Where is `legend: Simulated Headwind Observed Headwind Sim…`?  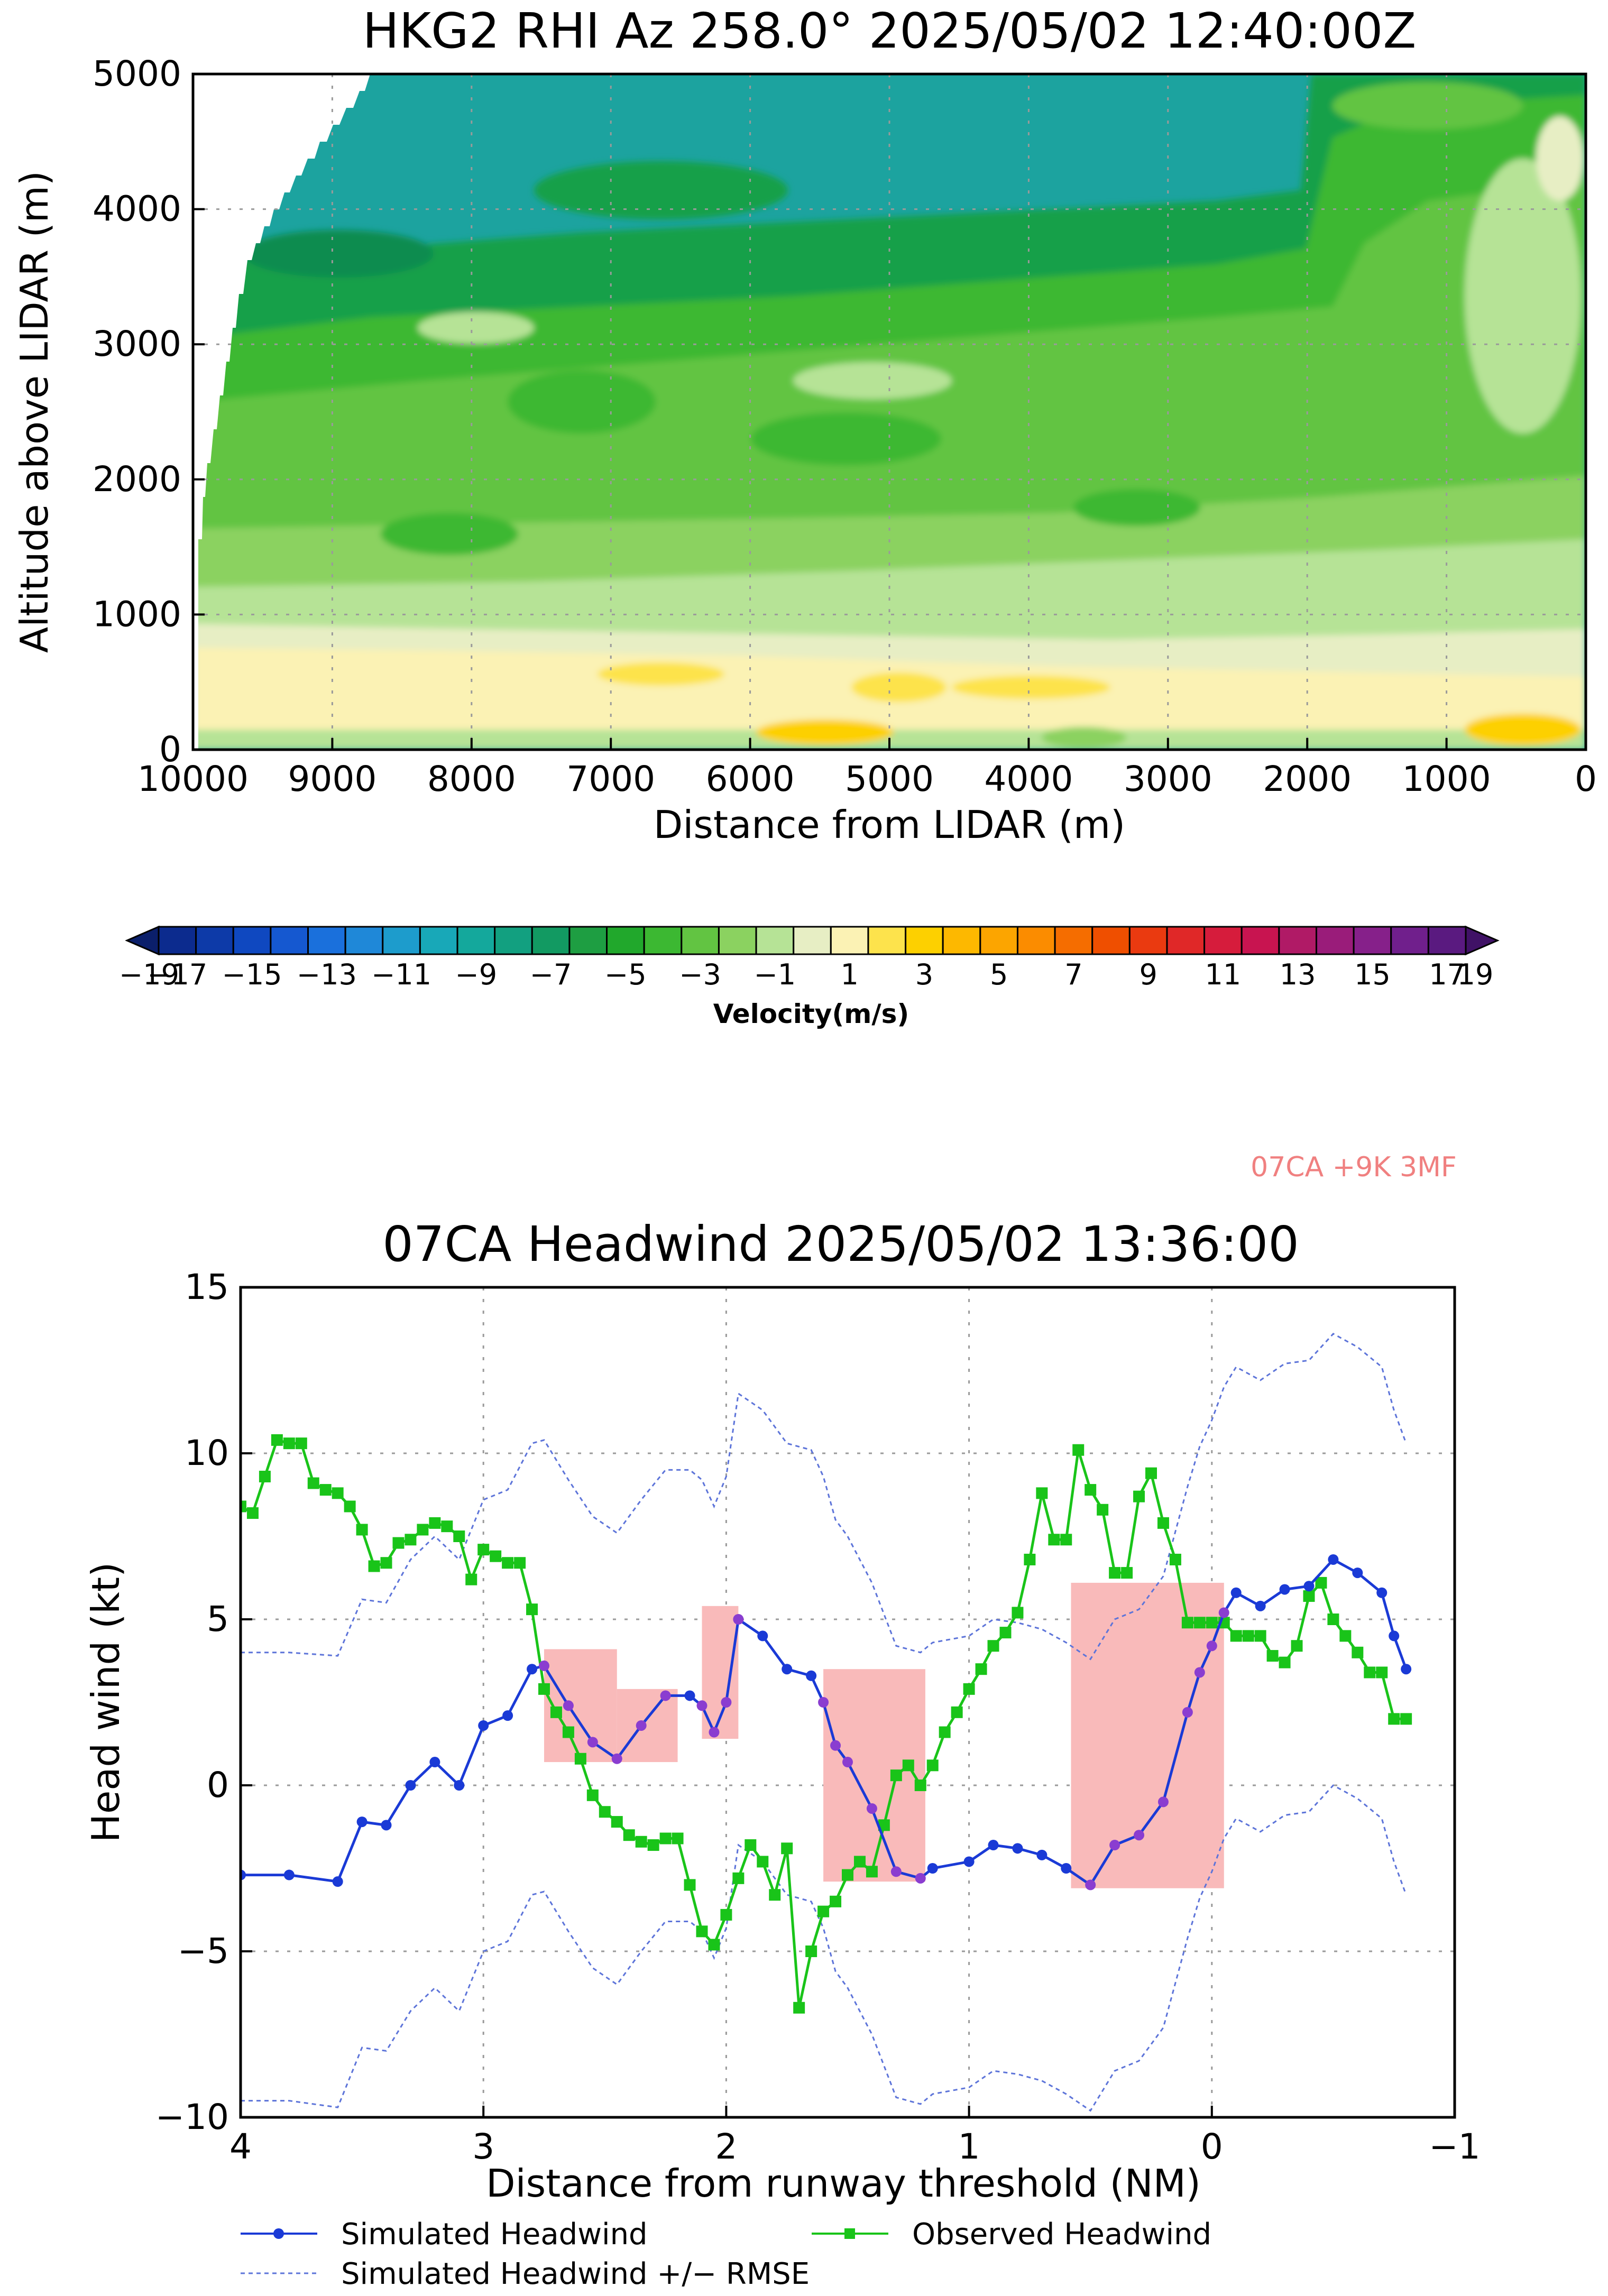 legend: Simulated Headwind Observed Headwind Sim… is located at coordinates (726, 2254).